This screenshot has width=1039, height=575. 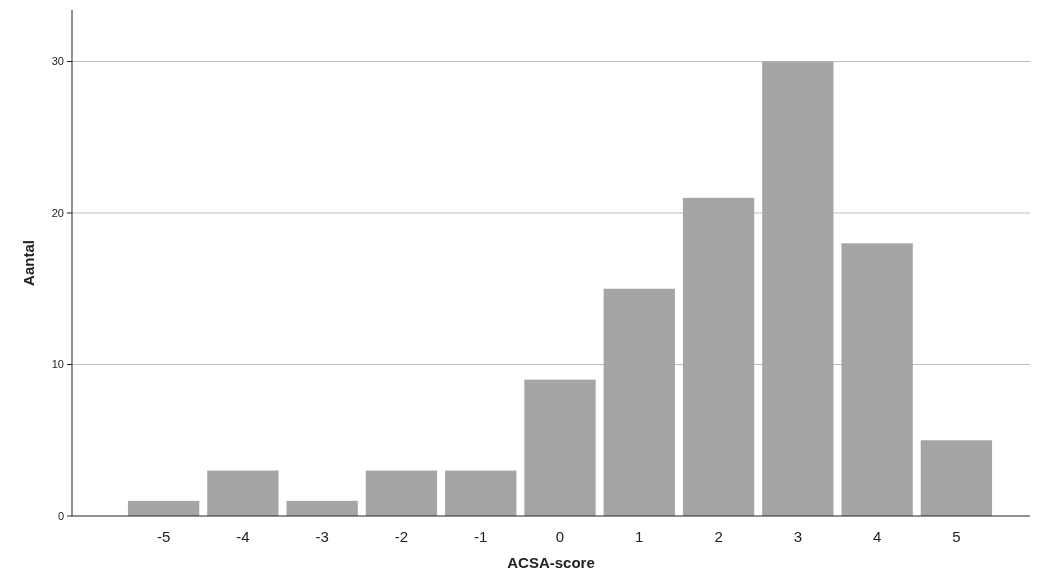 What do you see at coordinates (60, 515) in the screenshot?
I see `y-tick-label: 0` at bounding box center [60, 515].